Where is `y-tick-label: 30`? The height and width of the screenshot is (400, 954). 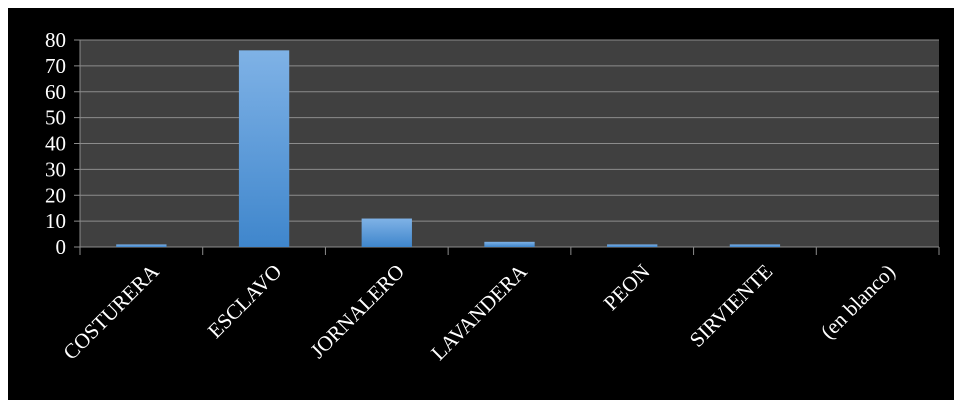 y-tick-label: 30 is located at coordinates (55, 169).